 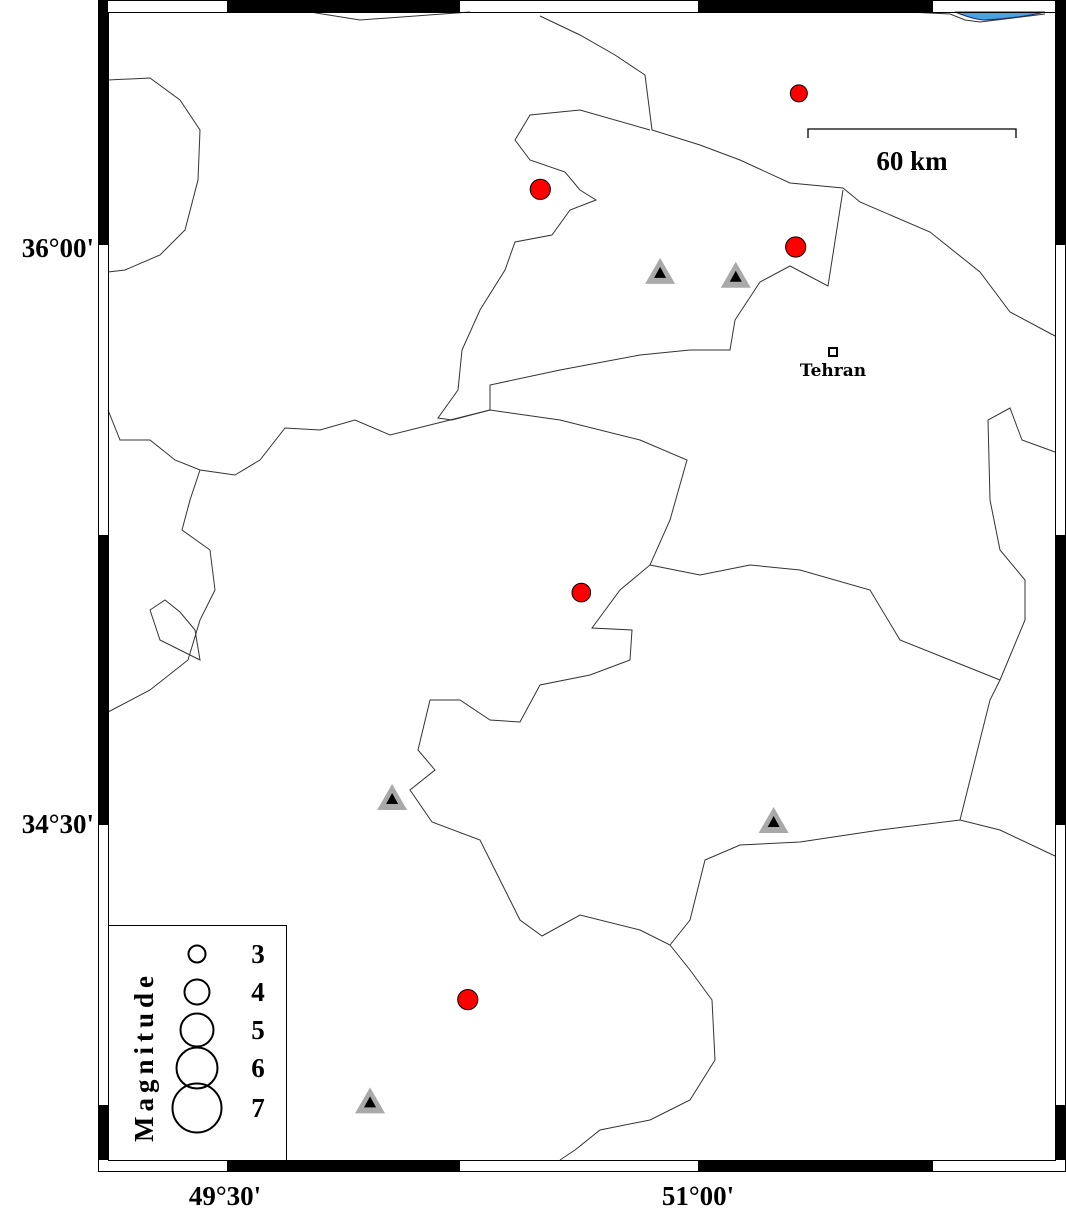 I want to click on city-marker-icon, so click(x=833, y=352).